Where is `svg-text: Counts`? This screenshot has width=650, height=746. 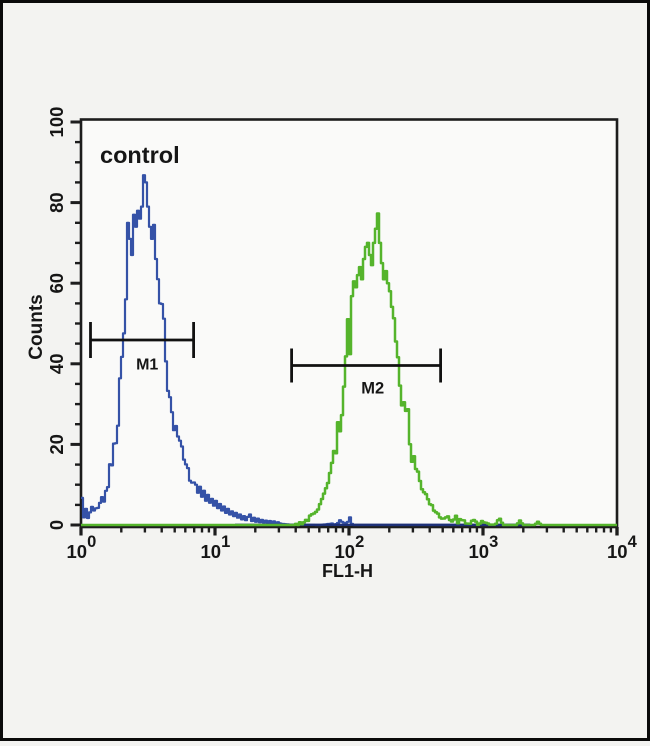 svg-text: Counts is located at coordinates (36, 326).